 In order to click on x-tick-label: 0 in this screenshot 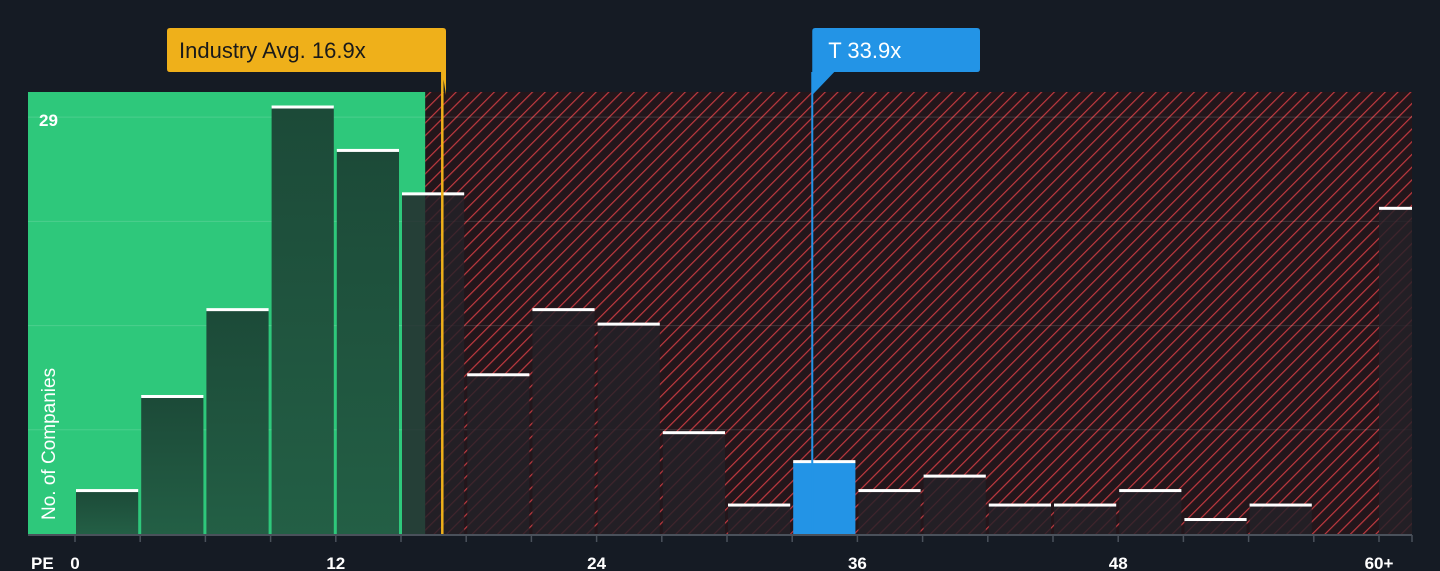, I will do `click(74, 562)`.